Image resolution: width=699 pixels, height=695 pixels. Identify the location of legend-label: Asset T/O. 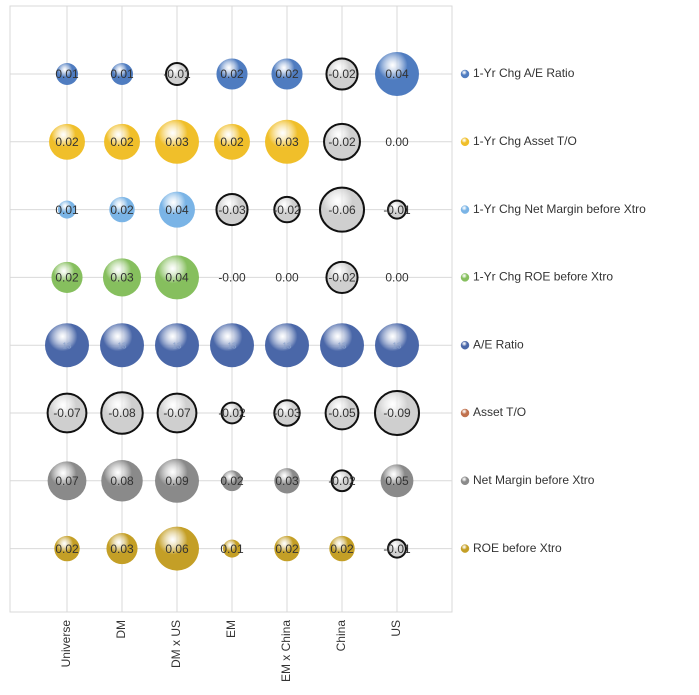
(499, 412).